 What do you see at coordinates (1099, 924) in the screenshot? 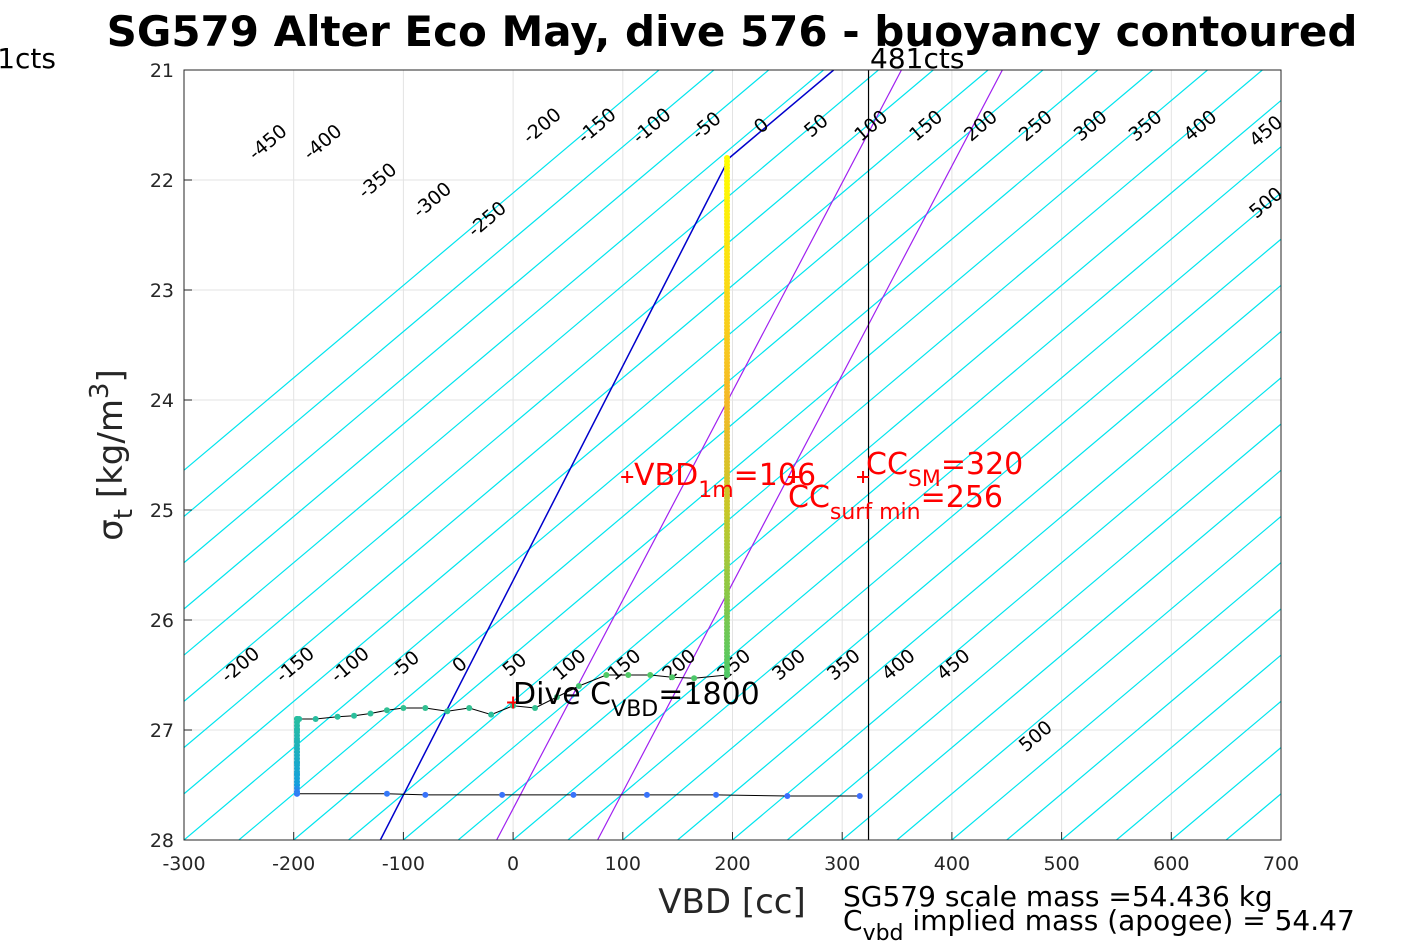
I see `implied-mass-text: Cvbd implied mass (apogee) = 54.47` at bounding box center [1099, 924].